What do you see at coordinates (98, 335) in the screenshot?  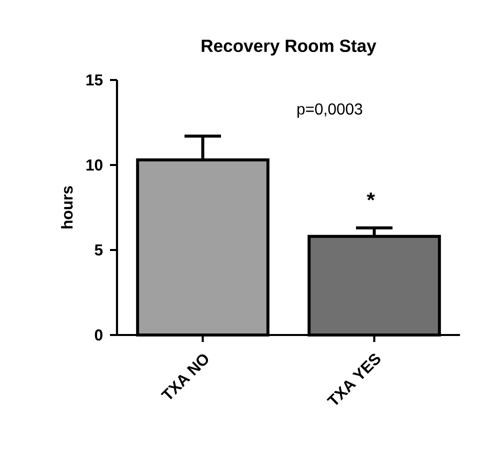 I see `y-tick-label: 0` at bounding box center [98, 335].